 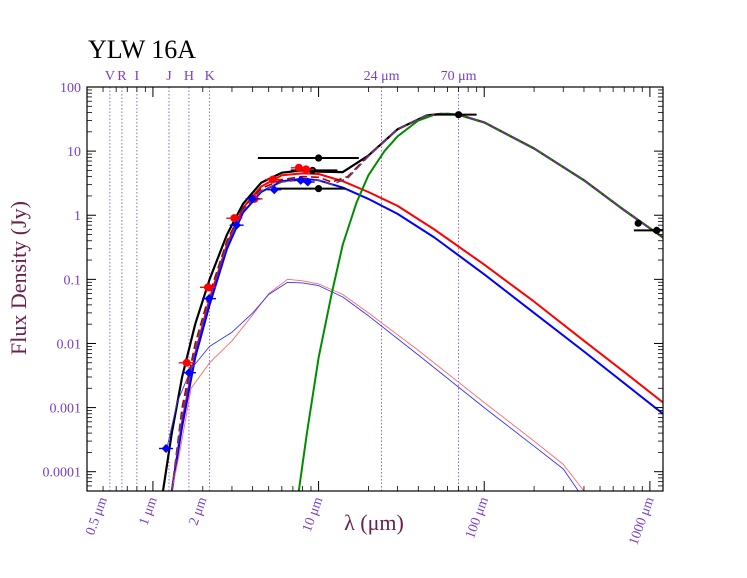 What do you see at coordinates (199, 511) in the screenshot?
I see `x-tick-label-2: 2 μm` at bounding box center [199, 511].